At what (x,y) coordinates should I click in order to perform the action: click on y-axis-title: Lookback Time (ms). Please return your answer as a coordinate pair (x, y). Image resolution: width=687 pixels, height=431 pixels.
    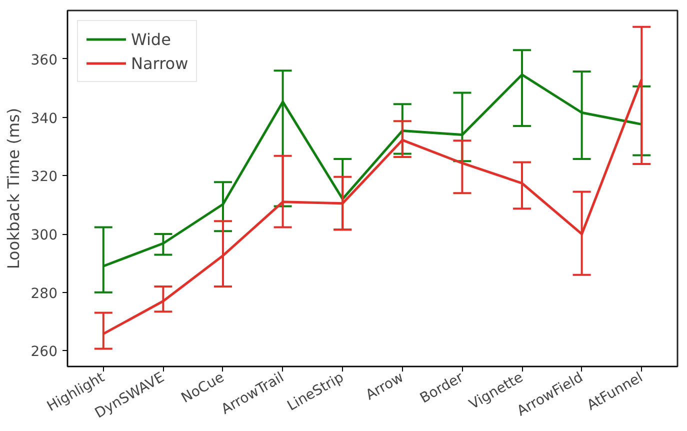
    Looking at the image, I should click on (13, 189).